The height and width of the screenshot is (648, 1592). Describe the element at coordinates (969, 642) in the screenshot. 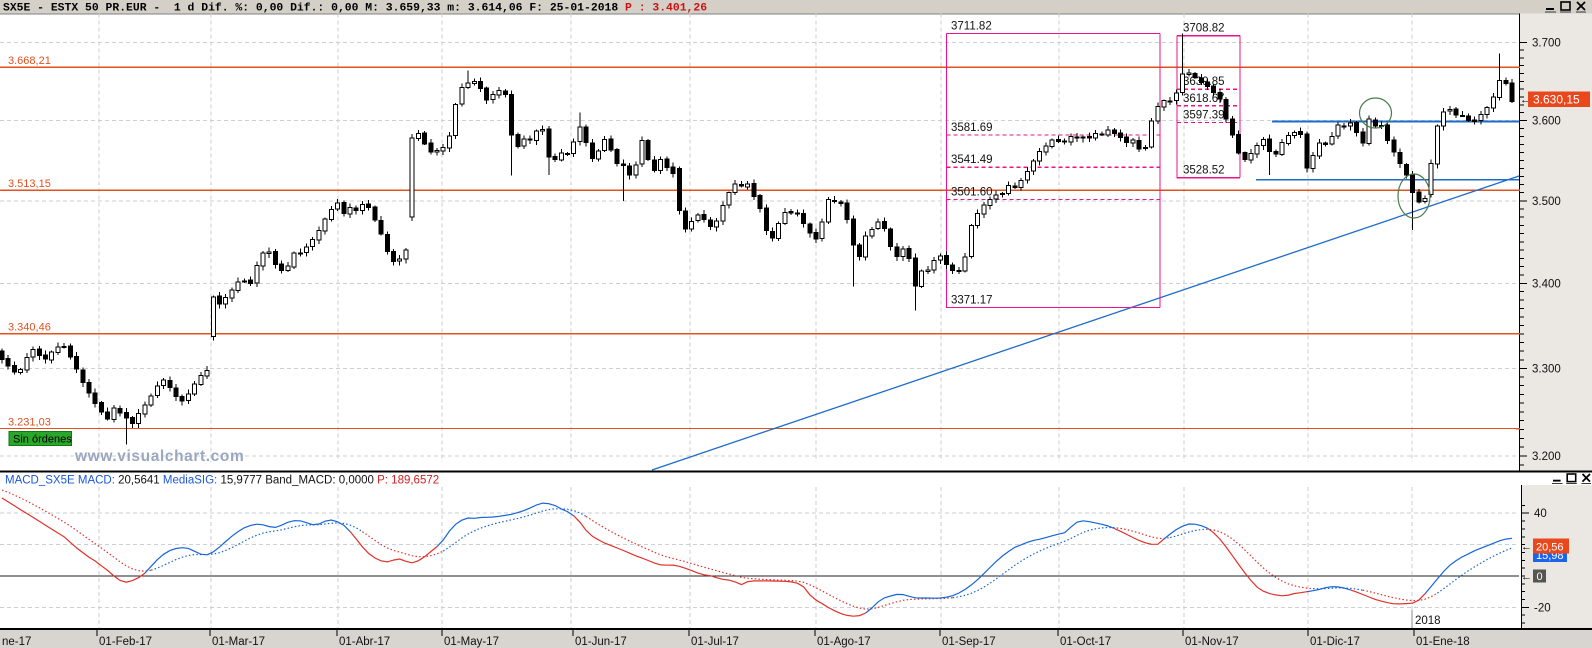

I see `svg-text: 01-Sep-17` at that location.